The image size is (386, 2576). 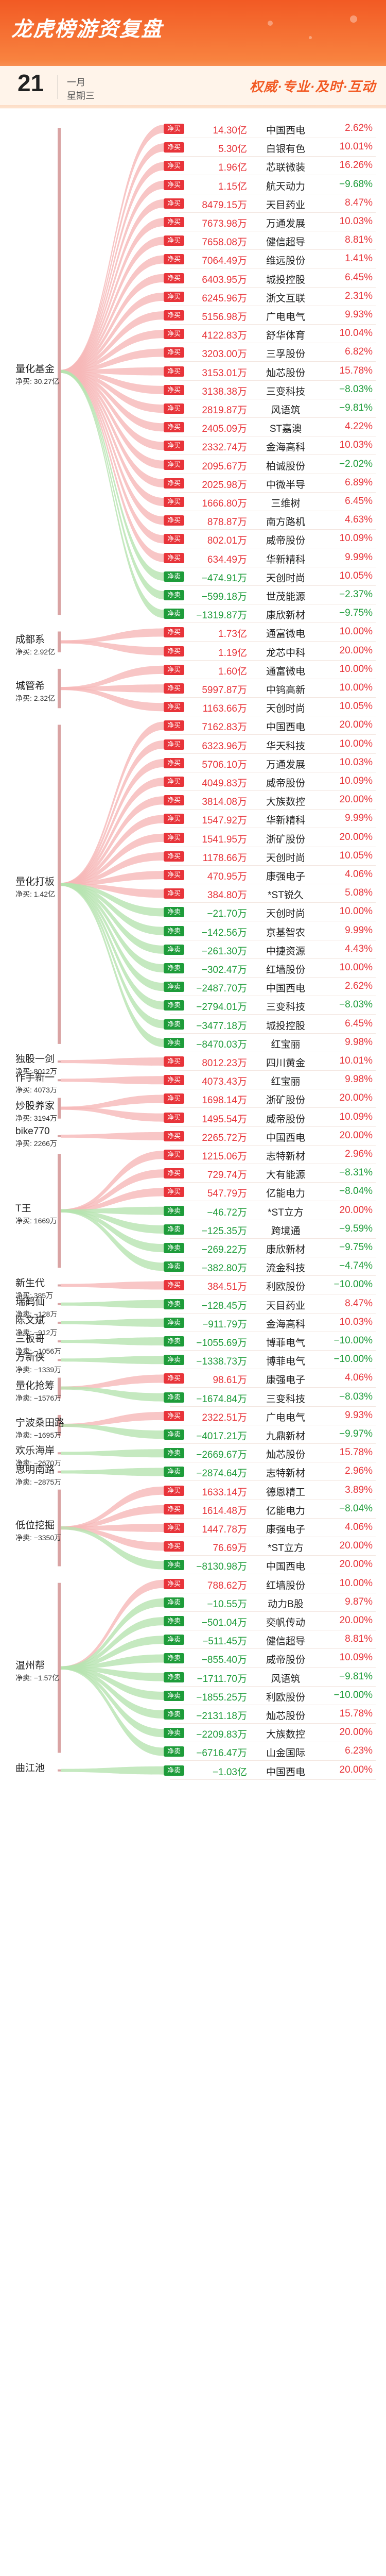 I want to click on trade-row: 净买 634.49万 华新精科 9.99%, so click(x=193, y=558).